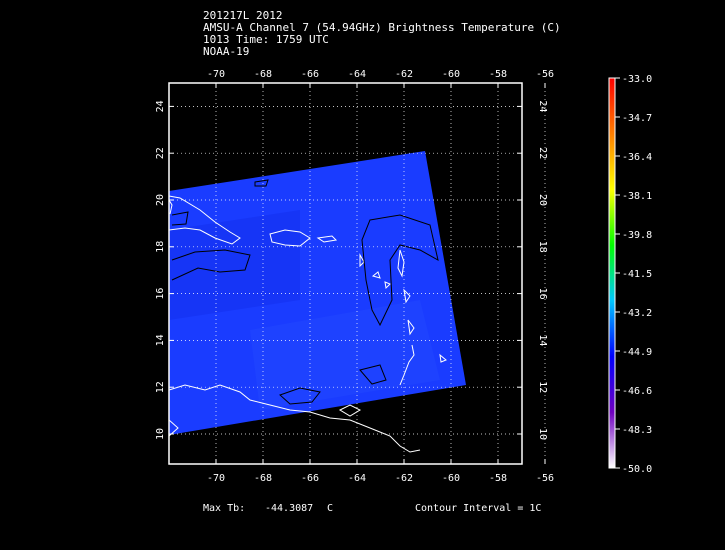  What do you see at coordinates (404, 478) in the screenshot?
I see `lon-tick-label: -62` at bounding box center [404, 478].